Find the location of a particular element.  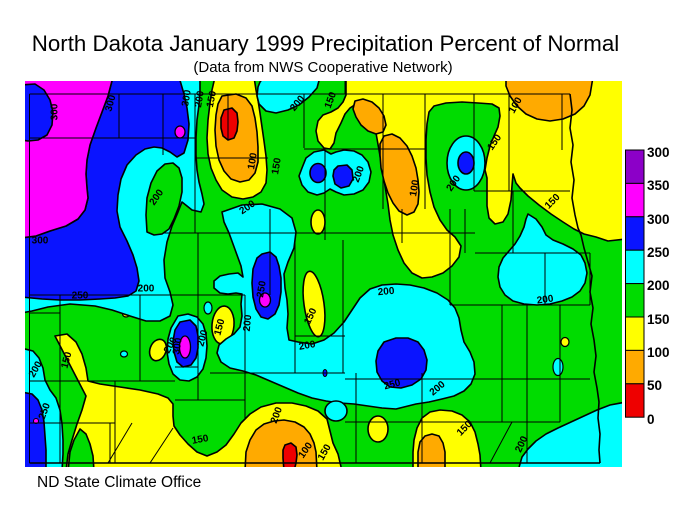

svg-text: 0 is located at coordinates (651, 419).